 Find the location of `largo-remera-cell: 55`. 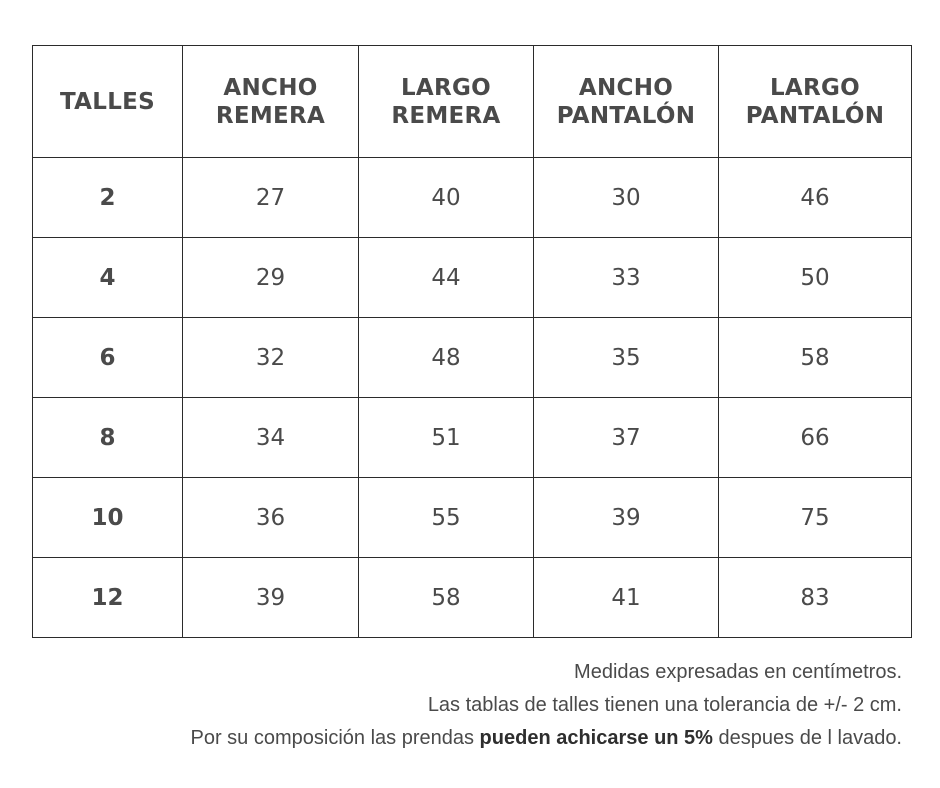

largo-remera-cell: 55 is located at coordinates (446, 517).